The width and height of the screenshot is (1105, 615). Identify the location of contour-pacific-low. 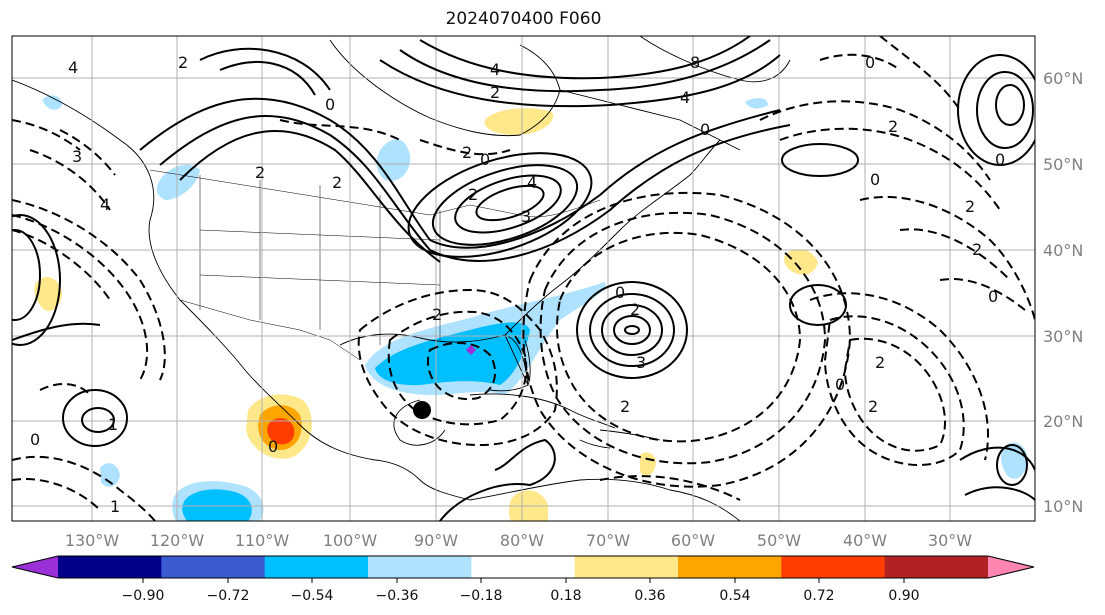
(95, 418).